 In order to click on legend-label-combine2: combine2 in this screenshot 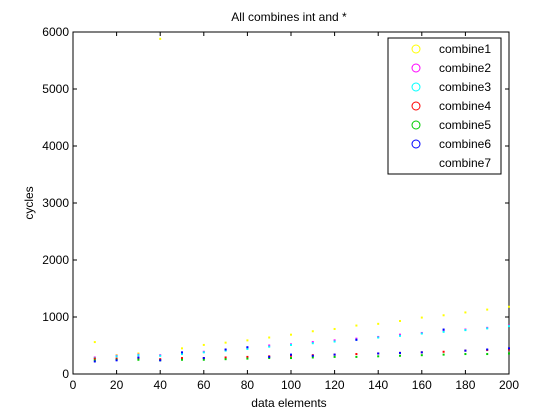, I will do `click(465, 68)`.